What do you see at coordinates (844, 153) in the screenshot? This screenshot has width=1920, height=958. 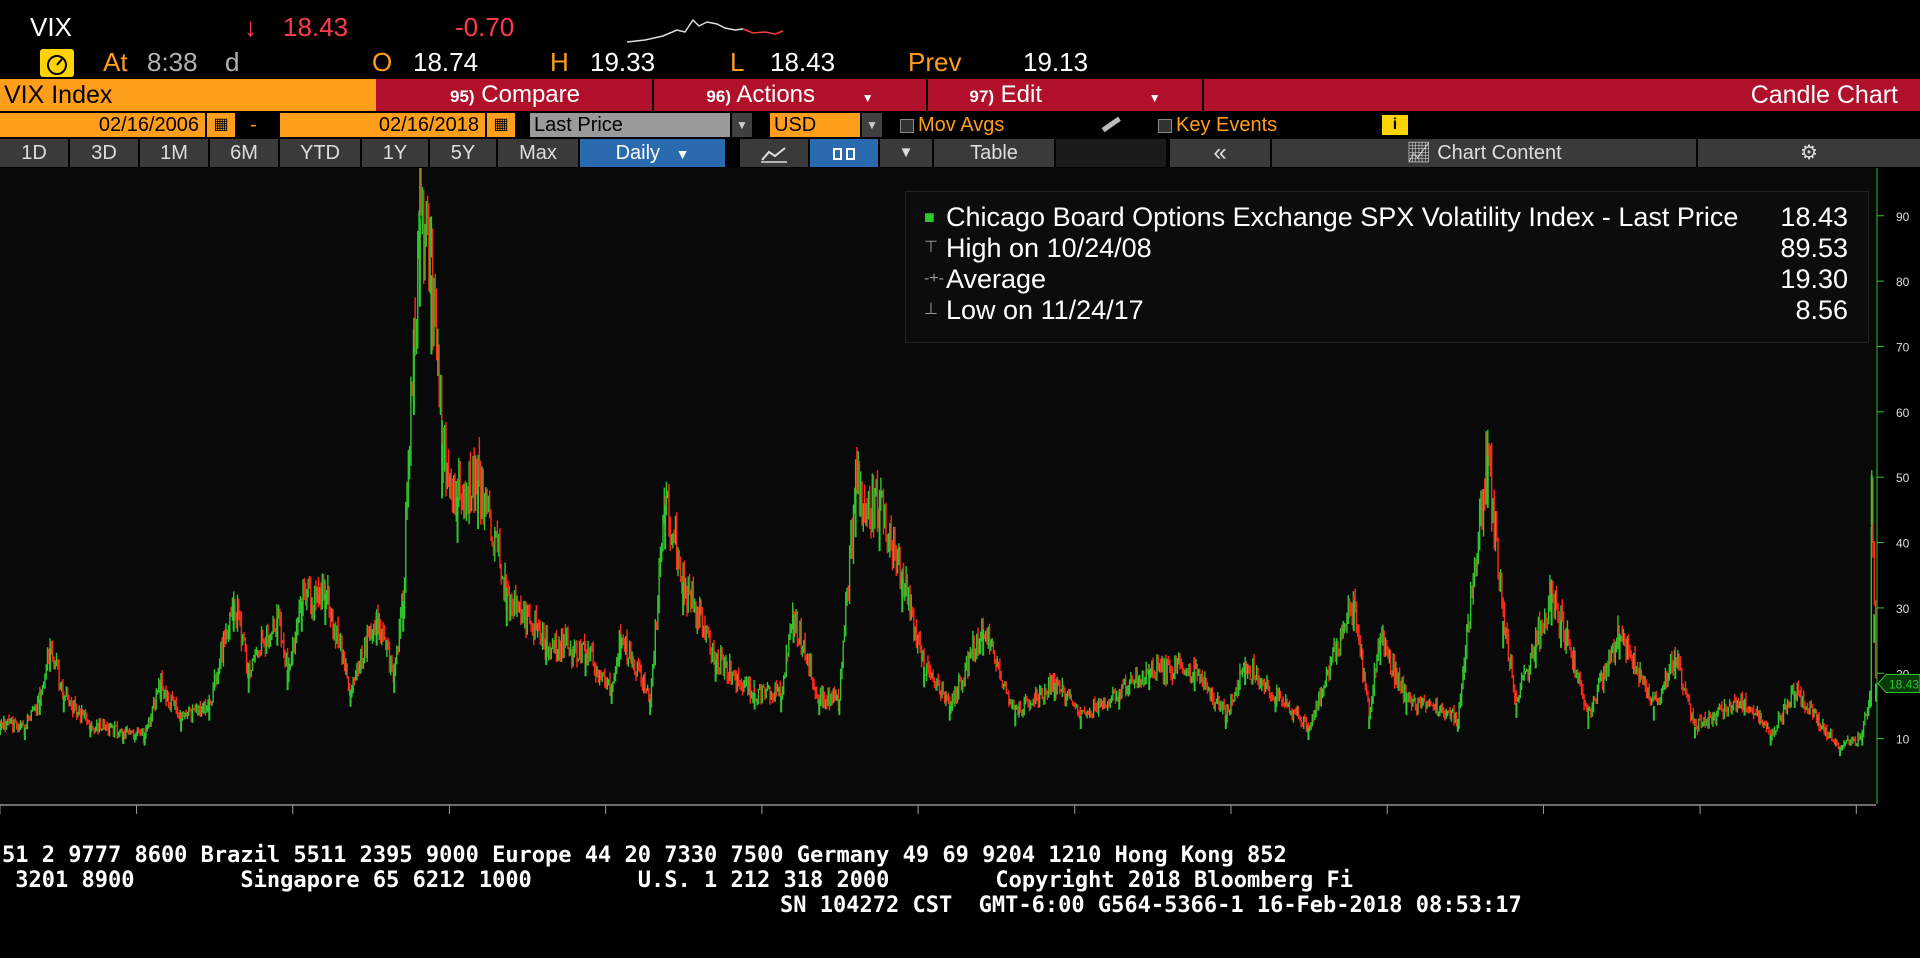 I see `candle-chart-icon` at bounding box center [844, 153].